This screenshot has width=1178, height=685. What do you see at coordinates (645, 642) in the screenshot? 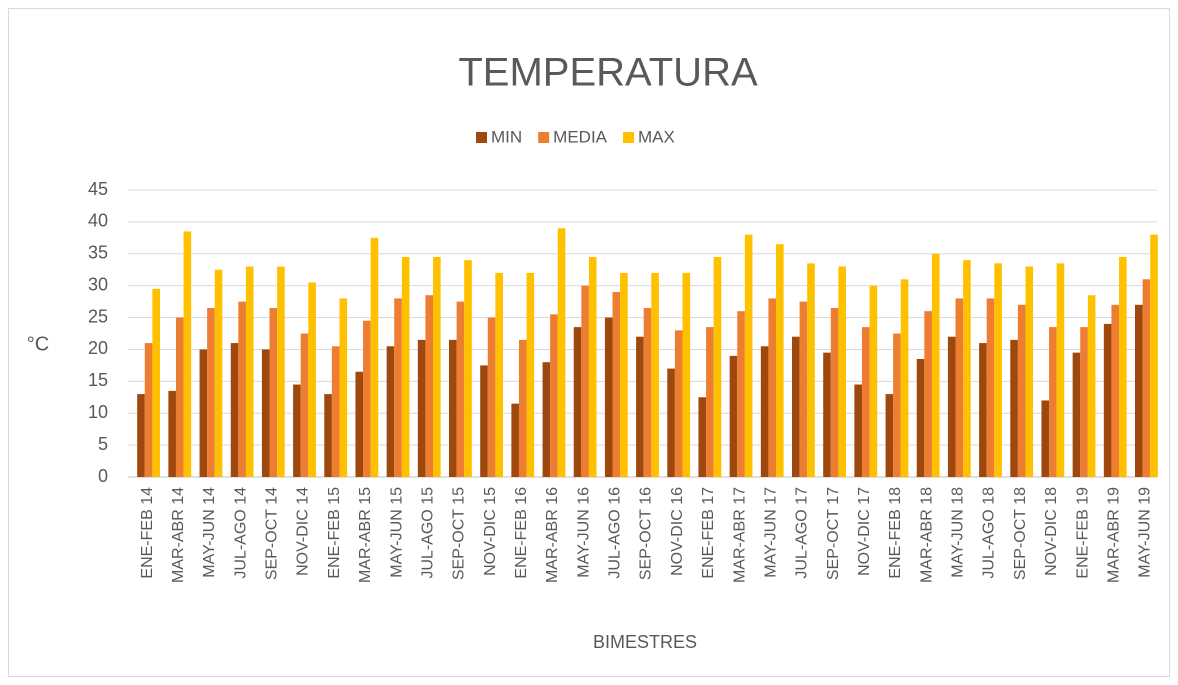
I see `x-axis-label: BIMESTRES` at bounding box center [645, 642].